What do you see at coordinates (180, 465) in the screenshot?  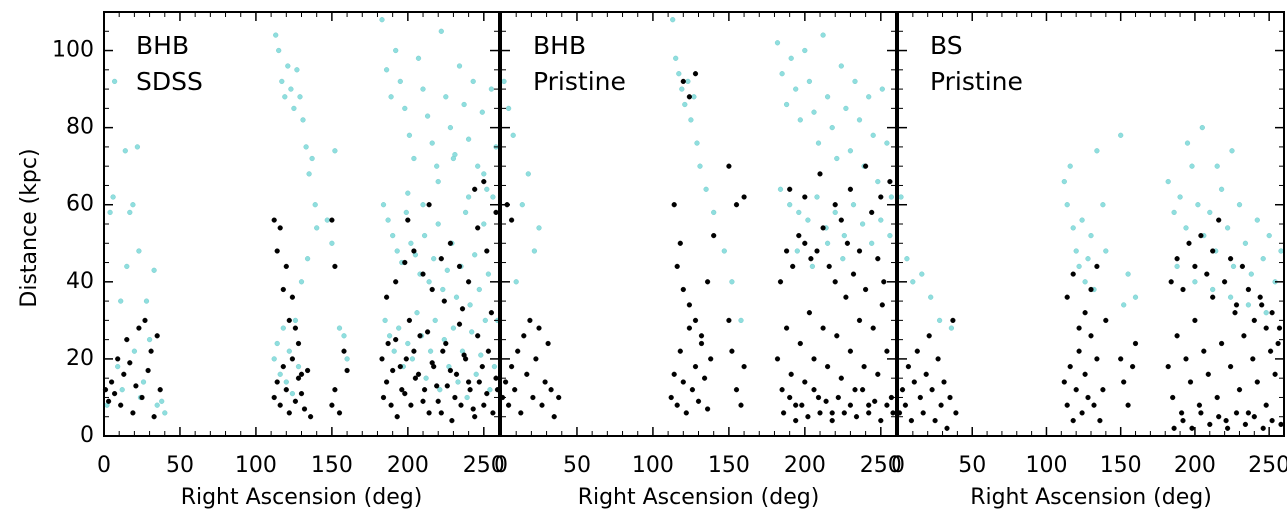 I see `x-tick-label: 50` at bounding box center [180, 465].